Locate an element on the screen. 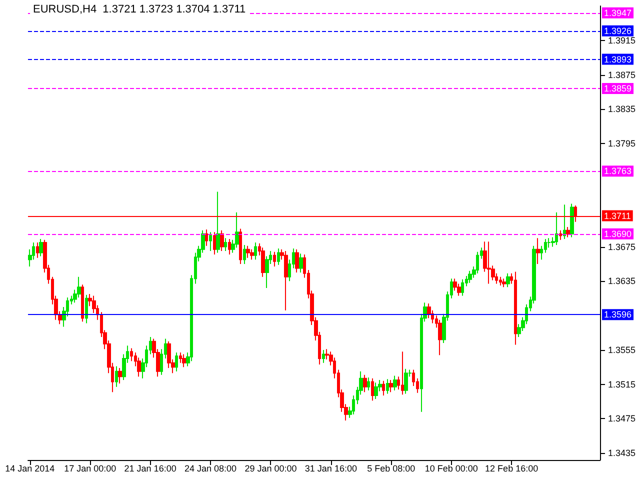 This screenshot has height=480, width=640. x-tick-label: 29 Jan 00:00 is located at coordinates (270, 469).